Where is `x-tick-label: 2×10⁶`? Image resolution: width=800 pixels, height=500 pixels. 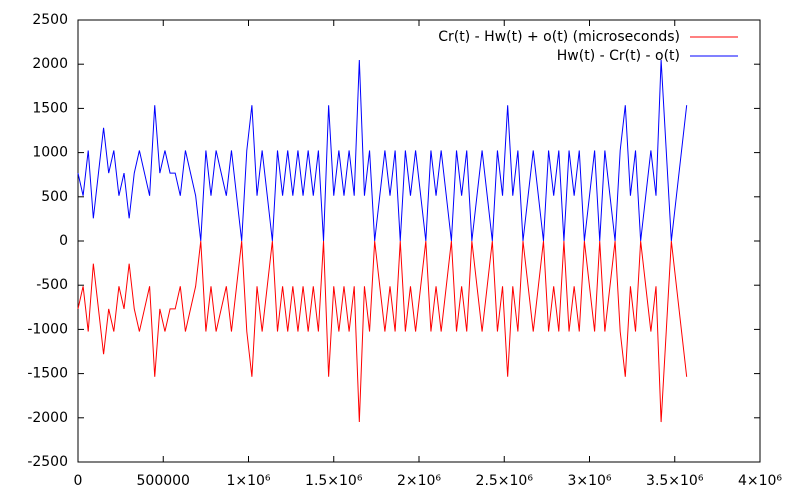
x-tick-label: 2×10⁶ is located at coordinates (419, 481).